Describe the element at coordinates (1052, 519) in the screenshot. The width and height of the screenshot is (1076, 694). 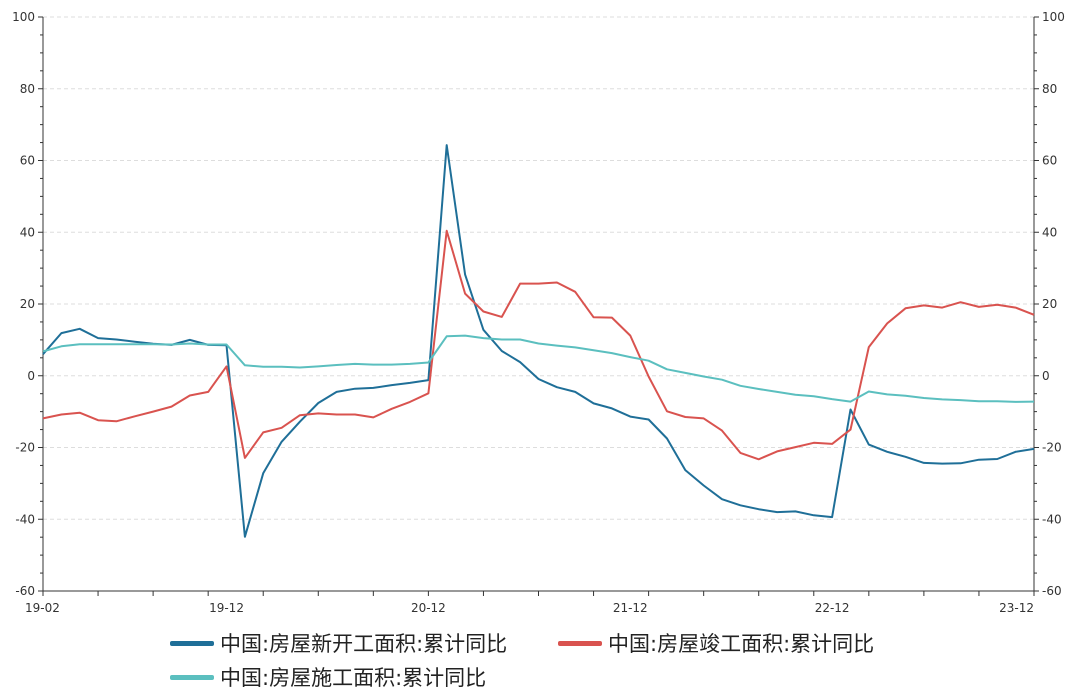
I see `y-tick-label-right: -40` at that location.